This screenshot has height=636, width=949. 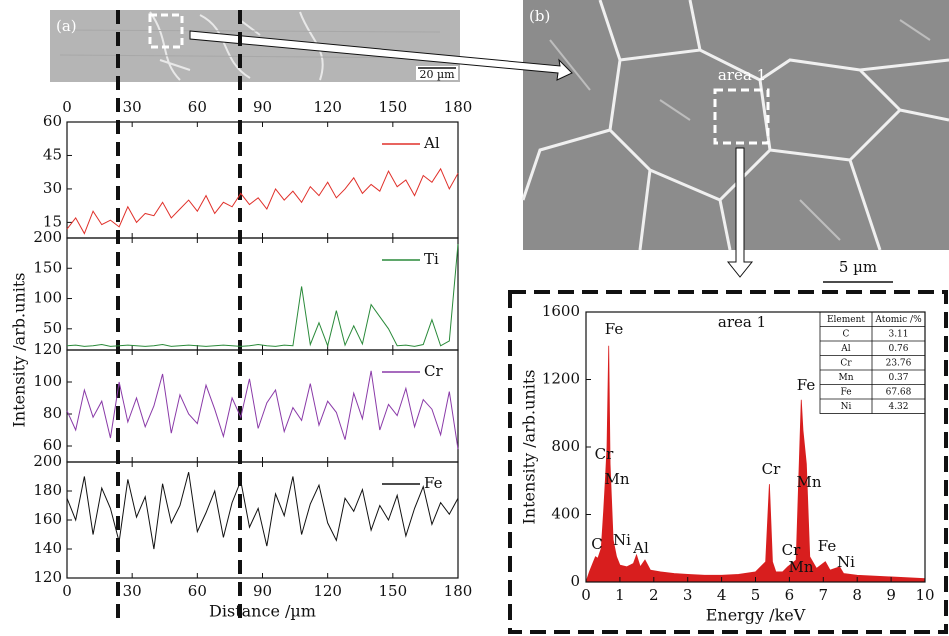 What do you see at coordinates (846, 407) in the screenshot?
I see `table-cell: Ni` at bounding box center [846, 407].